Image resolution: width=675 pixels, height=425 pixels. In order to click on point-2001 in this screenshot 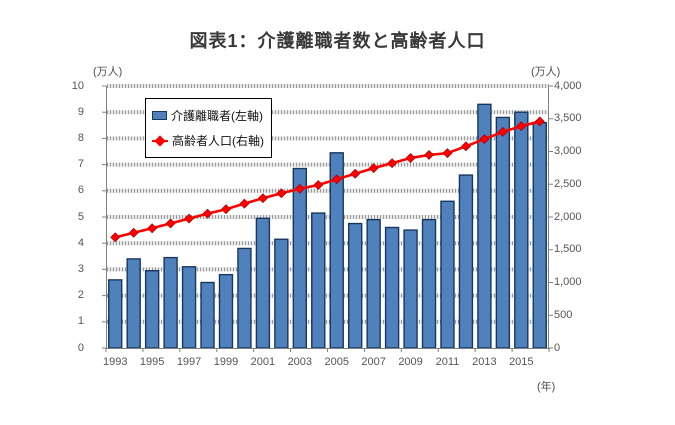, I will do `click(262, 198)`.